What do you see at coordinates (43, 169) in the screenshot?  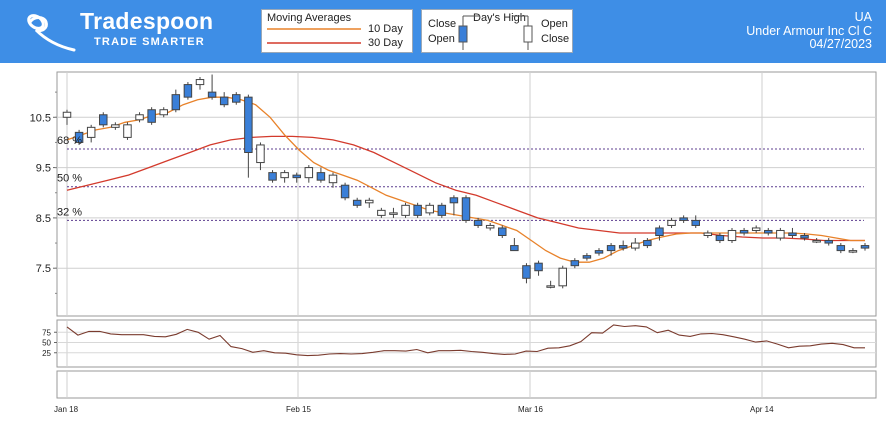 I see `y-tick-label: 9.5` at bounding box center [43, 169].